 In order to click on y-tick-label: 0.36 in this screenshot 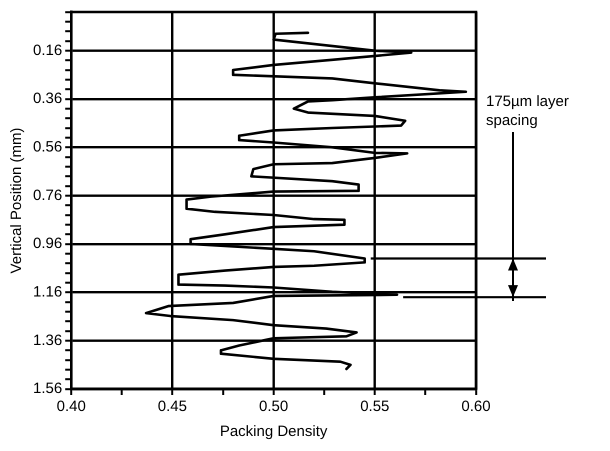, I will do `click(47, 99)`.